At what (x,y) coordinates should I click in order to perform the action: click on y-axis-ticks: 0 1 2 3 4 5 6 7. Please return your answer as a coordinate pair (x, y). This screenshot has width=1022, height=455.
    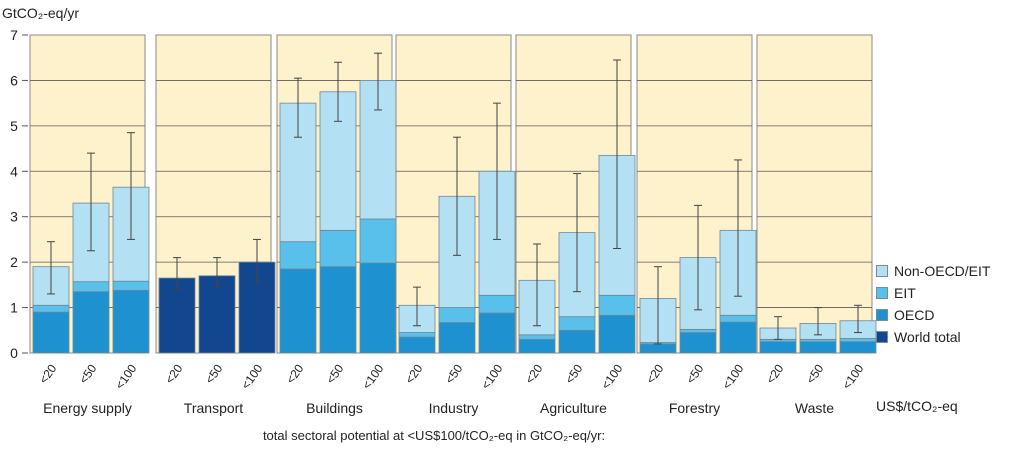
    Looking at the image, I should click on (19, 194).